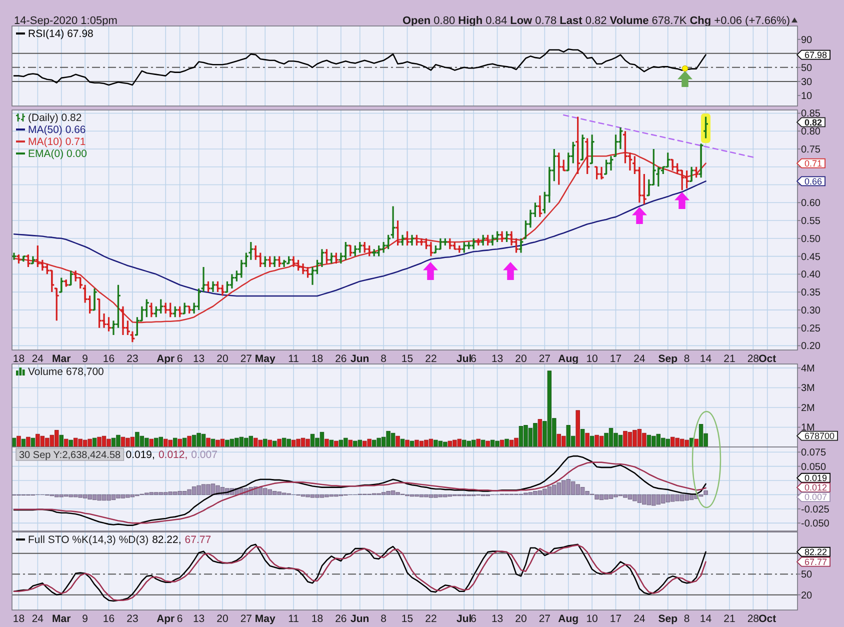  What do you see at coordinates (816, 487) in the screenshot?
I see `text: 0.012` at bounding box center [816, 487].